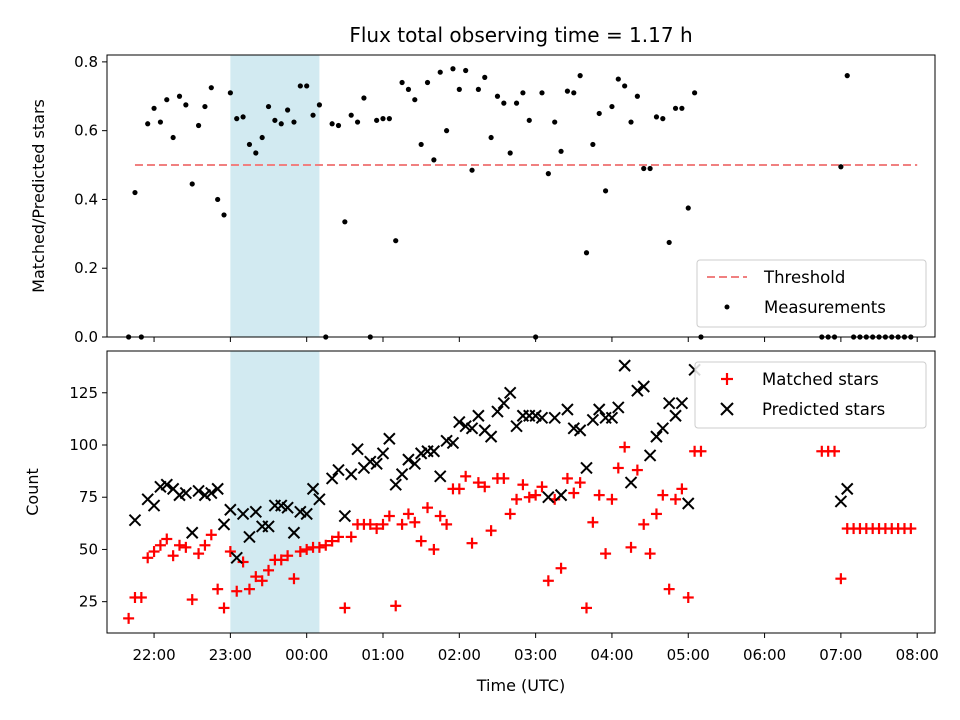 The width and height of the screenshot is (960, 720). I want to click on x-tick-label: 01:00, so click(382, 655).